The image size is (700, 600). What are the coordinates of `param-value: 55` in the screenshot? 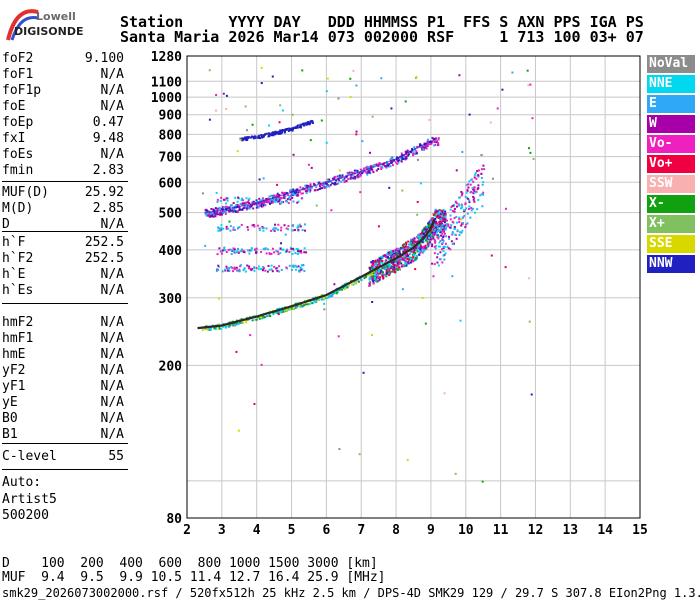 It's located at (116, 456).